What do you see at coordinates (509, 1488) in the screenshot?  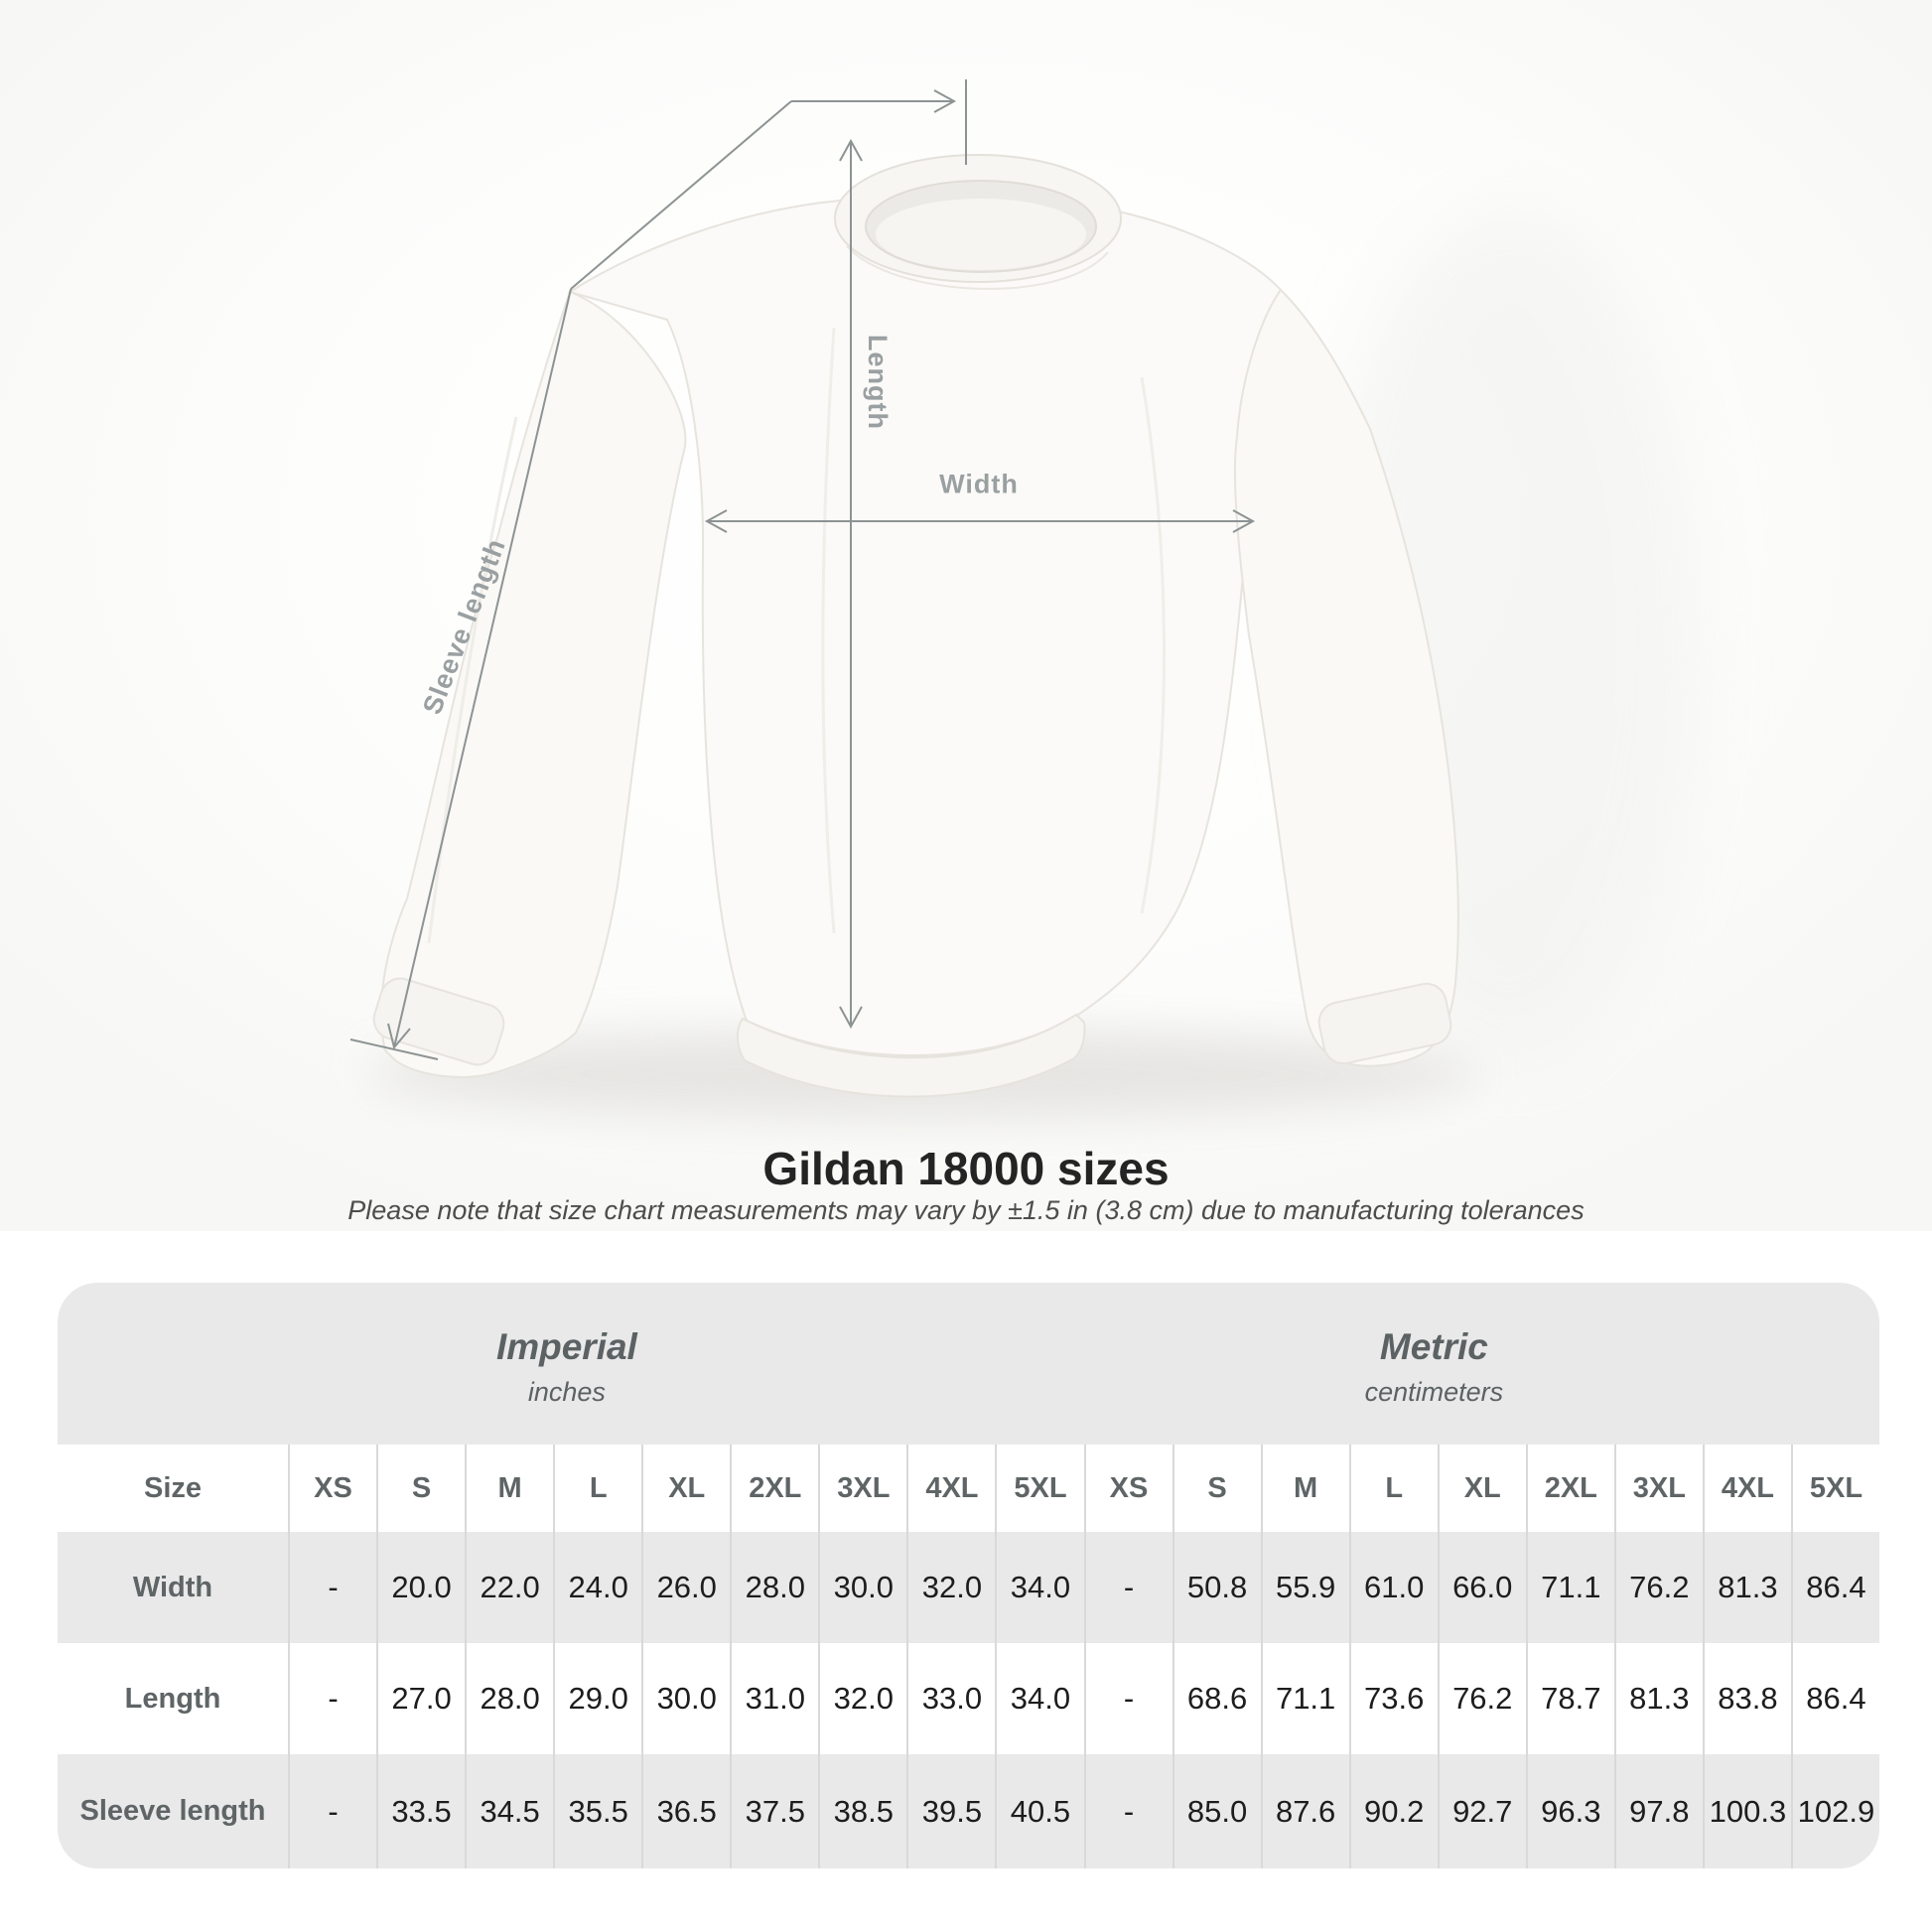 I see `size-col-header: M` at bounding box center [509, 1488].